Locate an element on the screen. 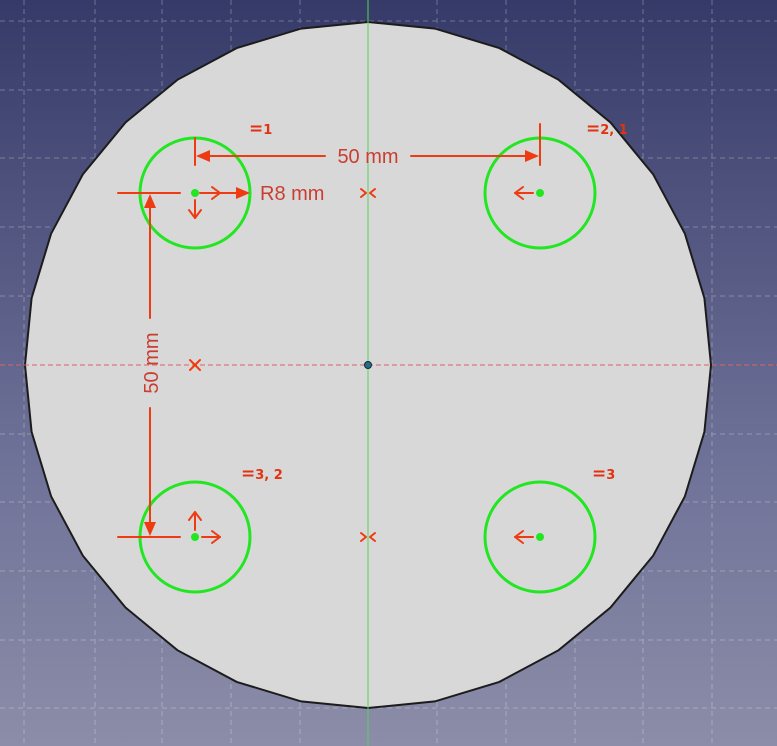  svg-text: =3, 2 is located at coordinates (262, 474).